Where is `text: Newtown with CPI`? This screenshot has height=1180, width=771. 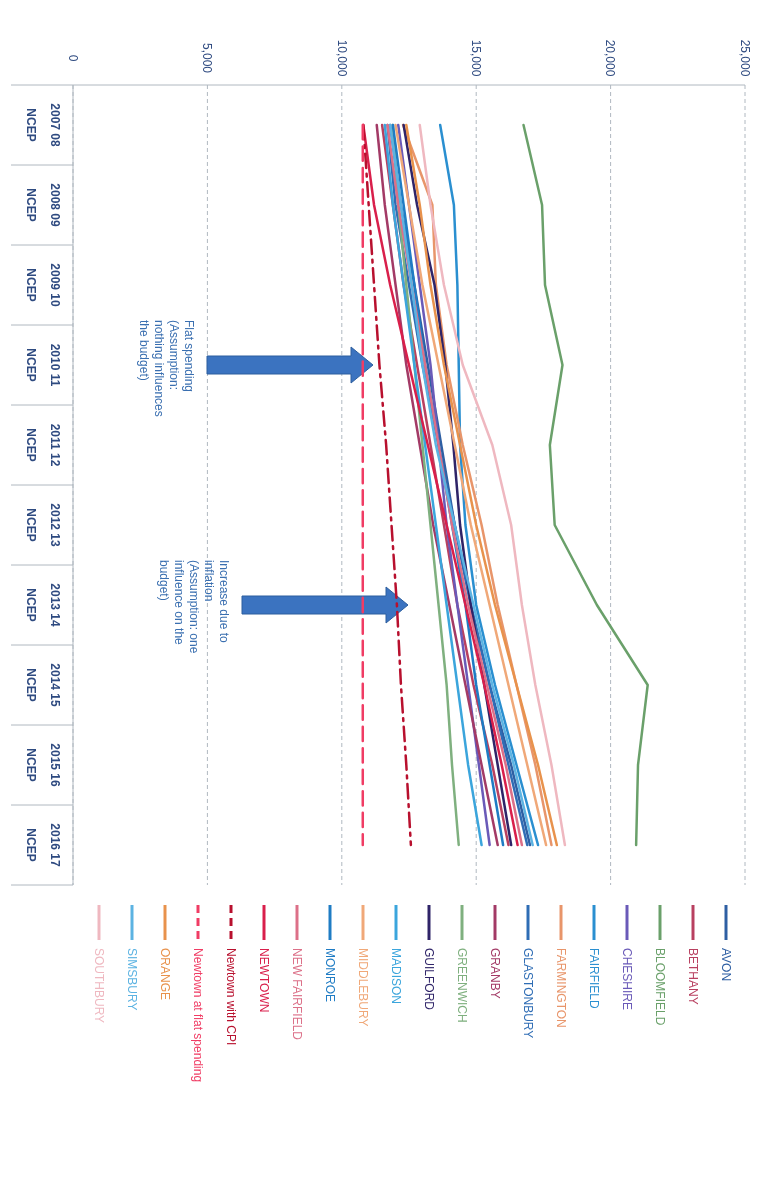
text: Newtown with CPI is located at coordinates (230, 997).